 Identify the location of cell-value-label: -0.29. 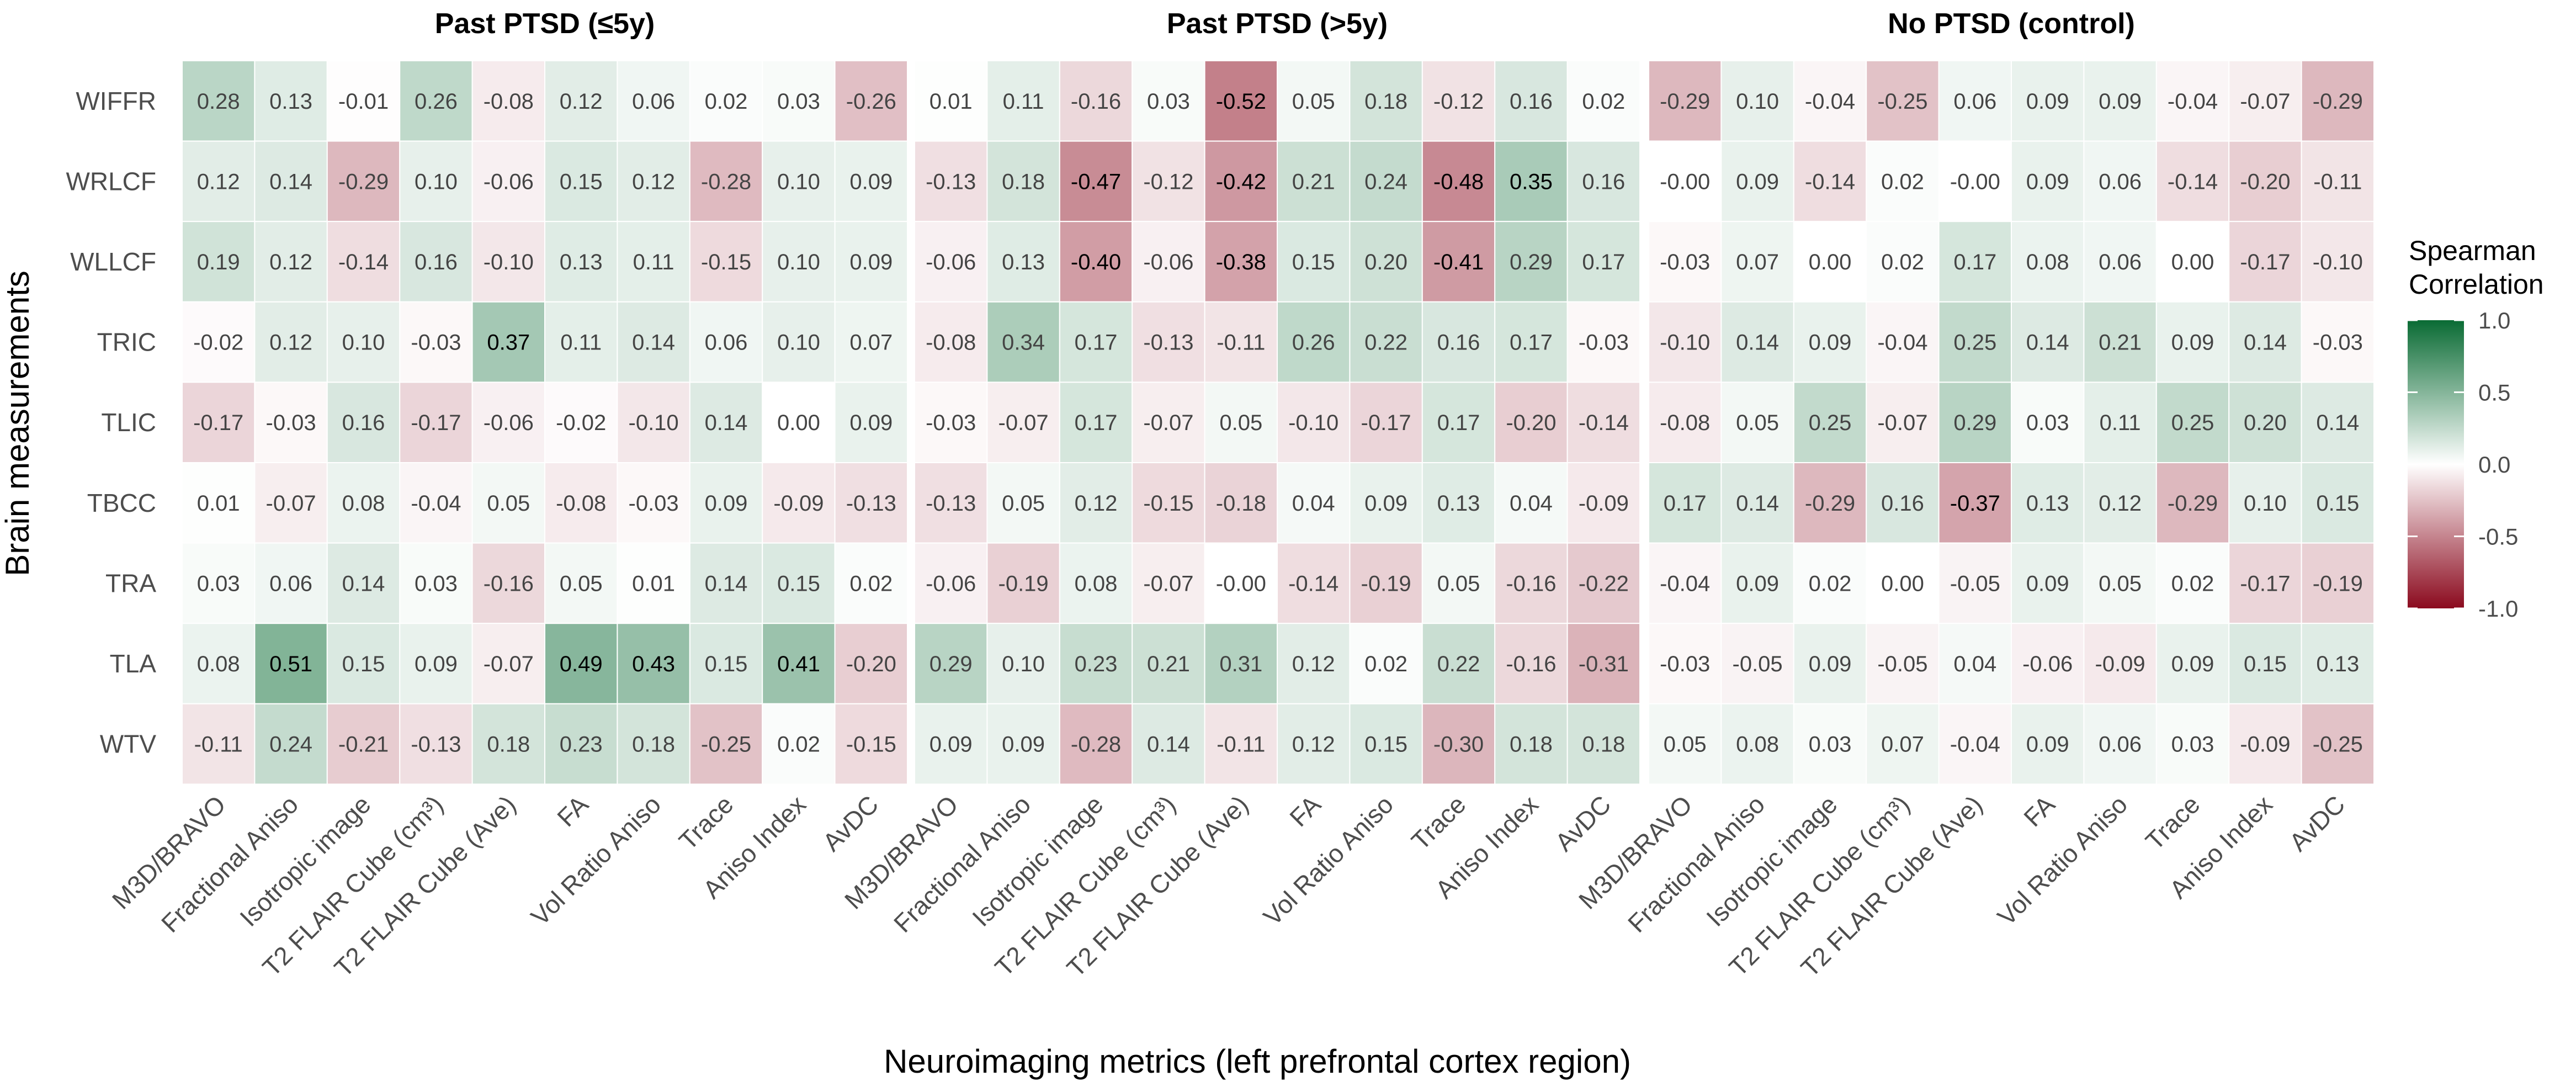
(2338, 101).